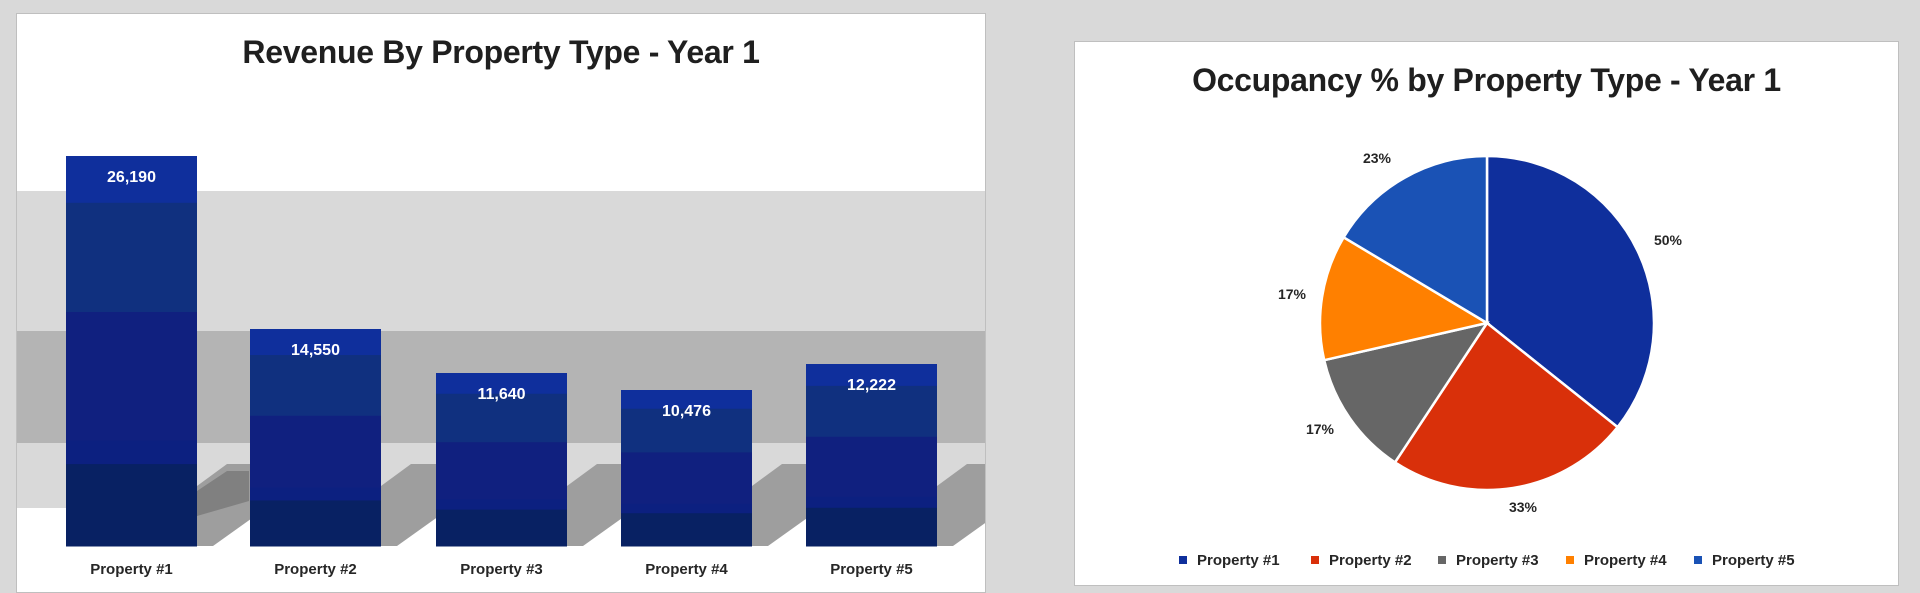  I want to click on pie-data-label: 50%, so click(1668, 240).